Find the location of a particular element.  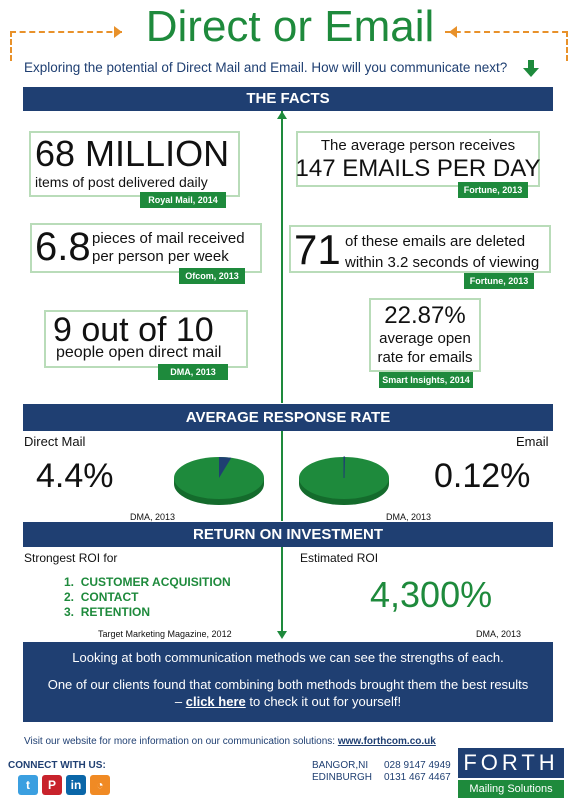

roi-list-item: 1. CUSTOMER ACQUISITION is located at coordinates (147, 582).